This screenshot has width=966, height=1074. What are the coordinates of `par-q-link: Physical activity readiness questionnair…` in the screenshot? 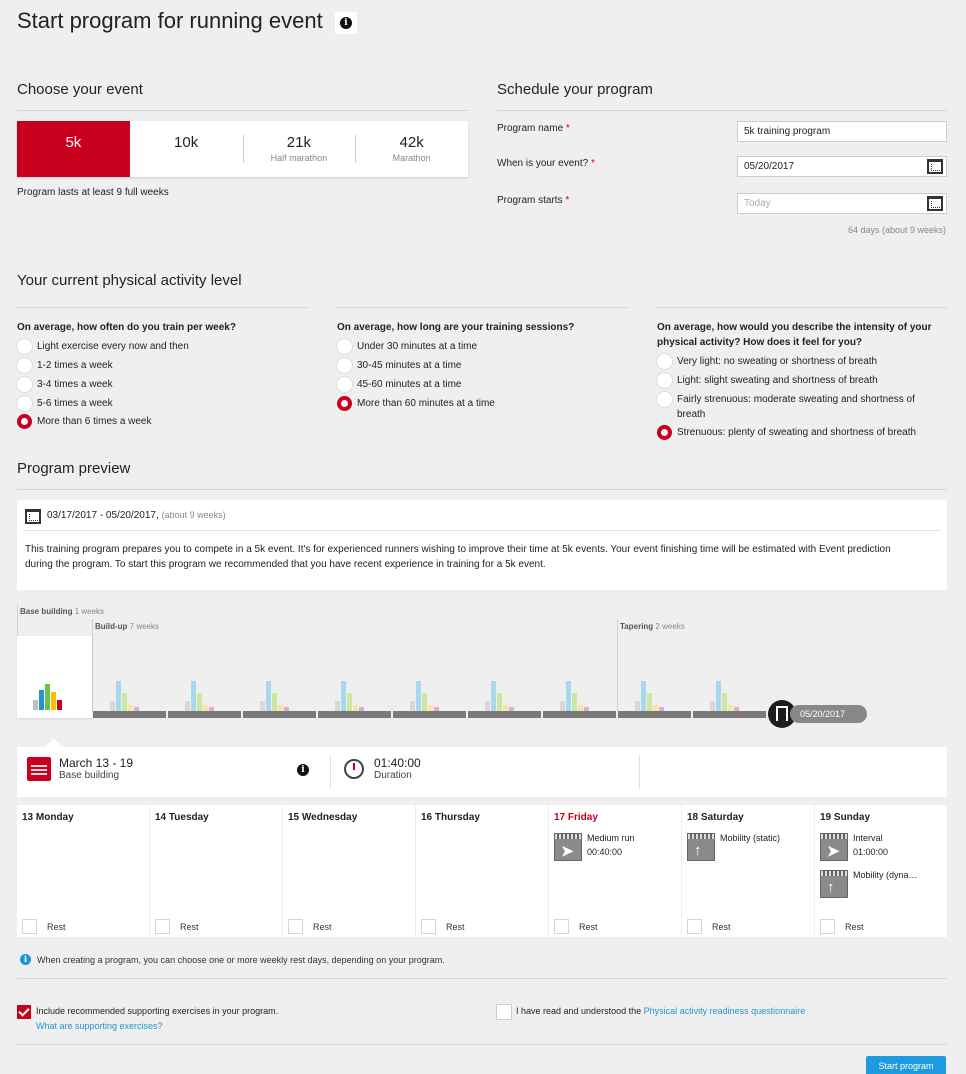 It's located at (724, 1011).